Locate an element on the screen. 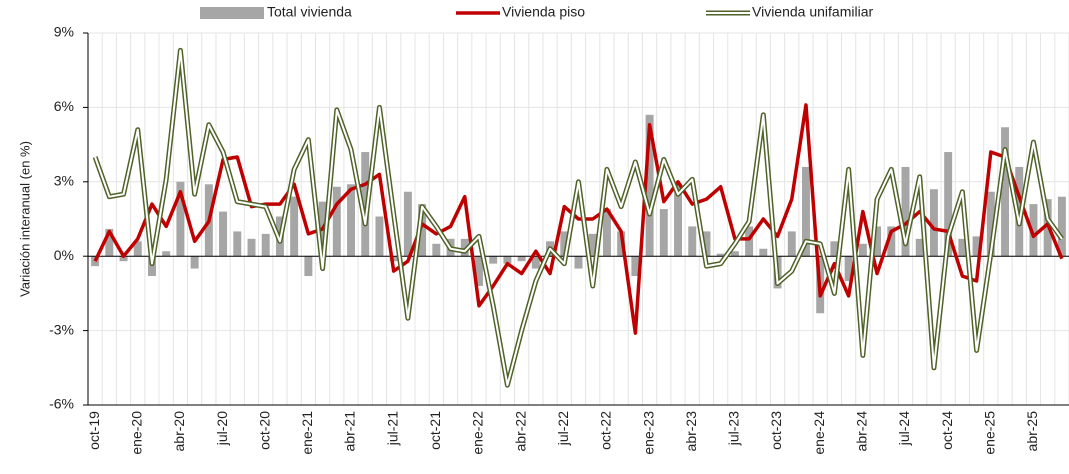 This screenshot has height=474, width=1069. x-tick-label: oct-19 is located at coordinates (94, 430).